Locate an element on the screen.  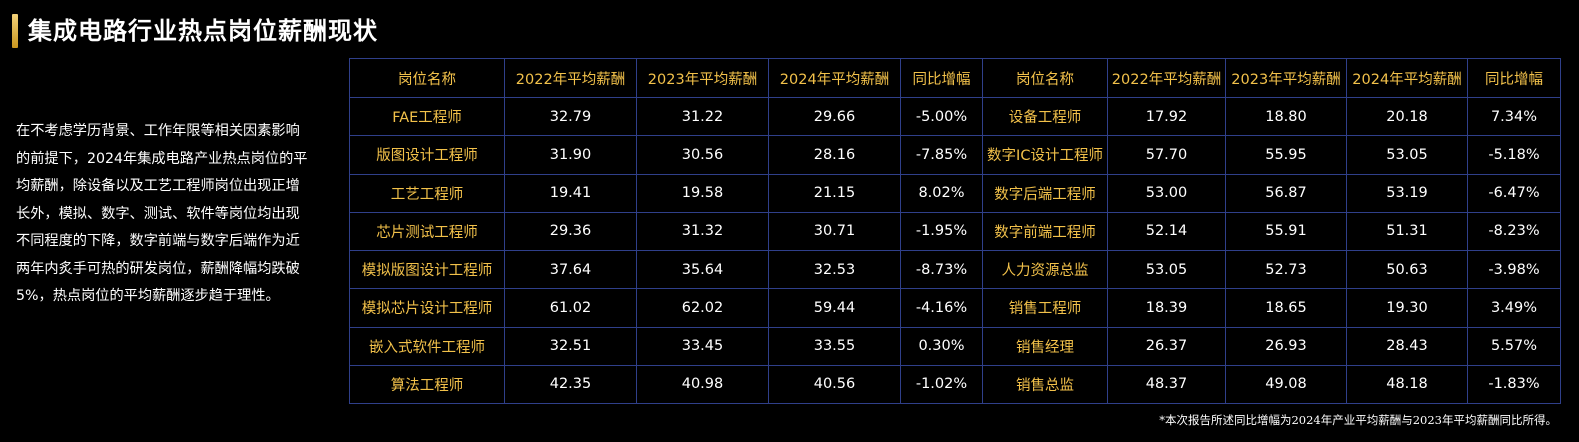
title-accent-bar is located at coordinates (15, 31).